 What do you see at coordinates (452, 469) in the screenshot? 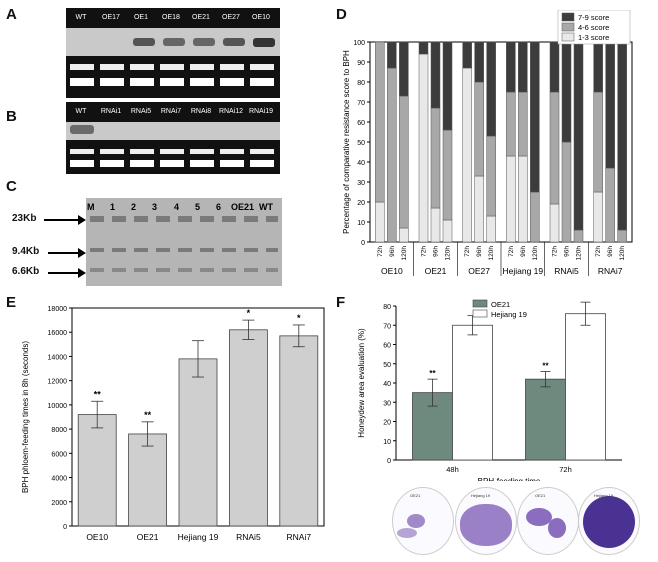
I see `x-tick-label: 48h` at bounding box center [452, 469].